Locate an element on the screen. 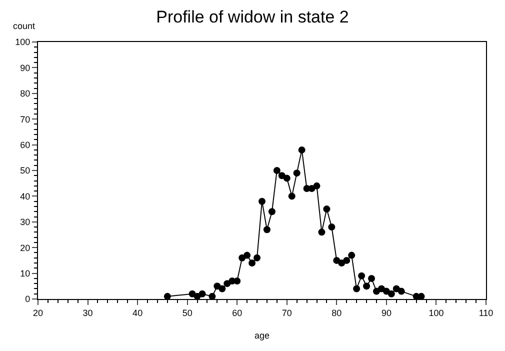 The height and width of the screenshot is (351, 505). y-tick-label: 0 is located at coordinates (27, 299).